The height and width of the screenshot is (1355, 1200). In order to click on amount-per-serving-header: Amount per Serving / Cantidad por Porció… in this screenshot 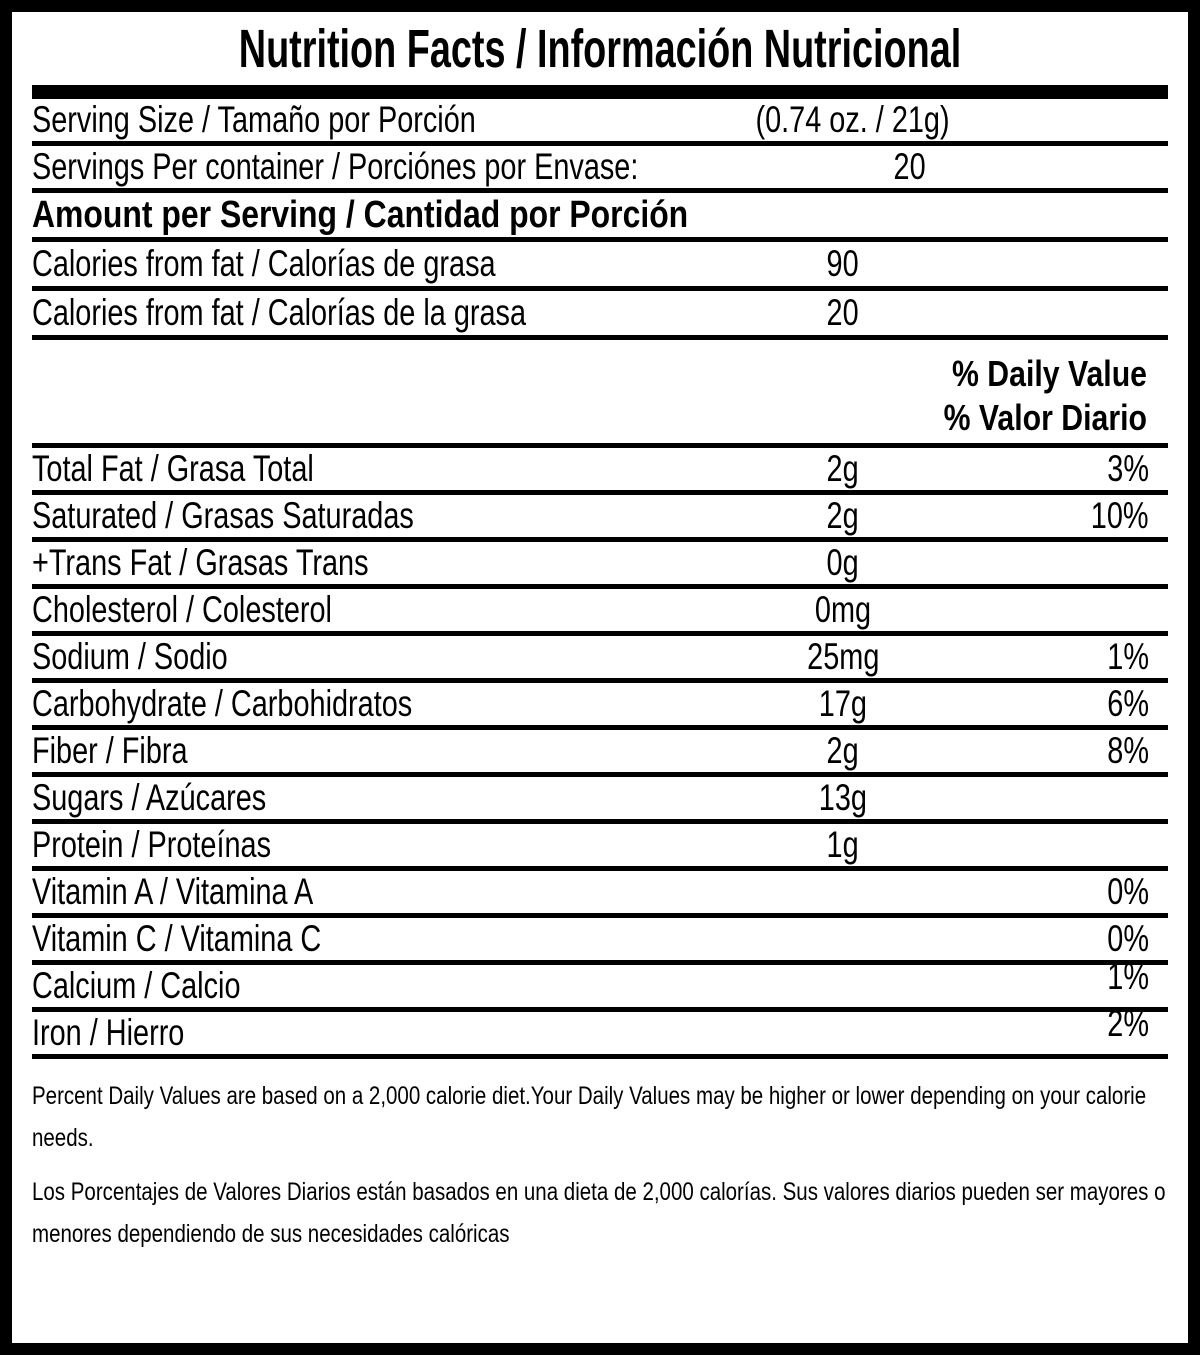, I will do `click(360, 214)`.